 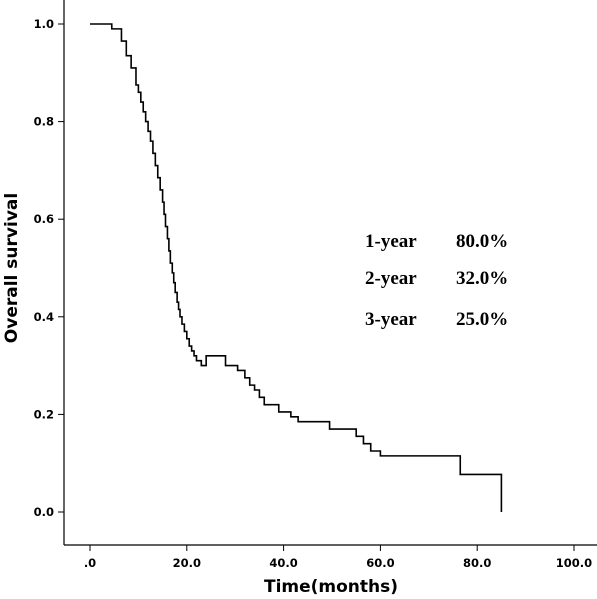 What do you see at coordinates (380, 563) in the screenshot?
I see `x-tick-label: 60.0` at bounding box center [380, 563].